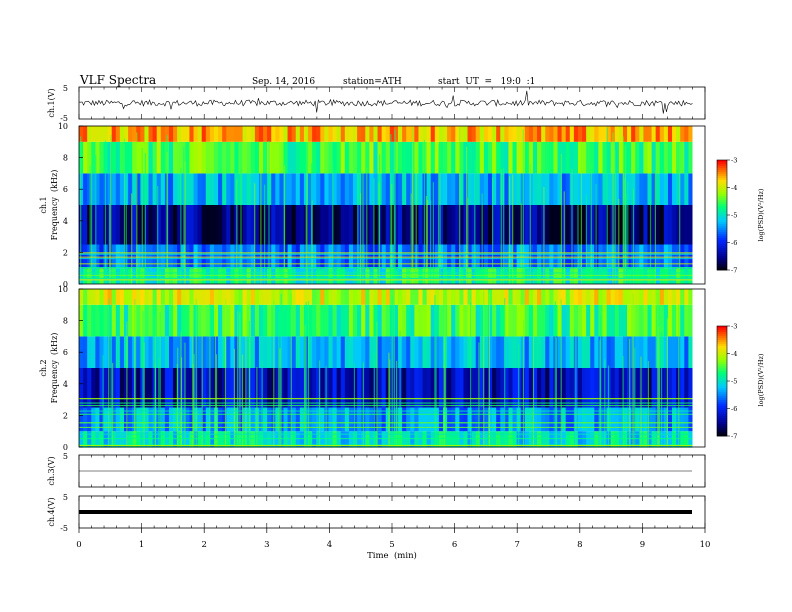 The width and height of the screenshot is (792, 612). Describe the element at coordinates (64, 118) in the screenshot. I see `ch1-ytick-bottom: -5` at that location.